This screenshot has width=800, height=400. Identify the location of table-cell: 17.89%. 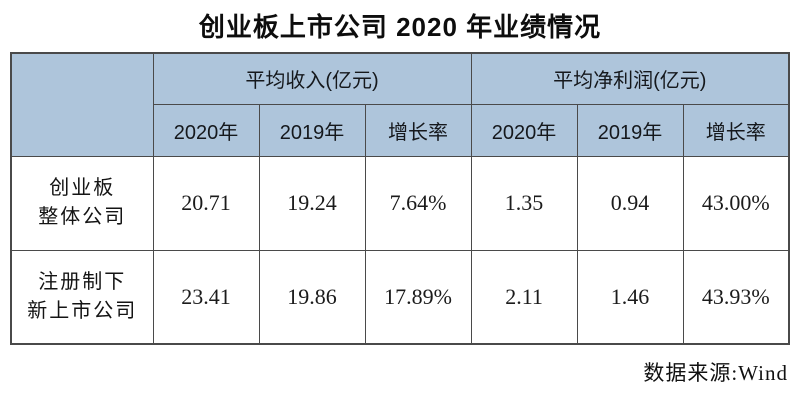
(418, 297).